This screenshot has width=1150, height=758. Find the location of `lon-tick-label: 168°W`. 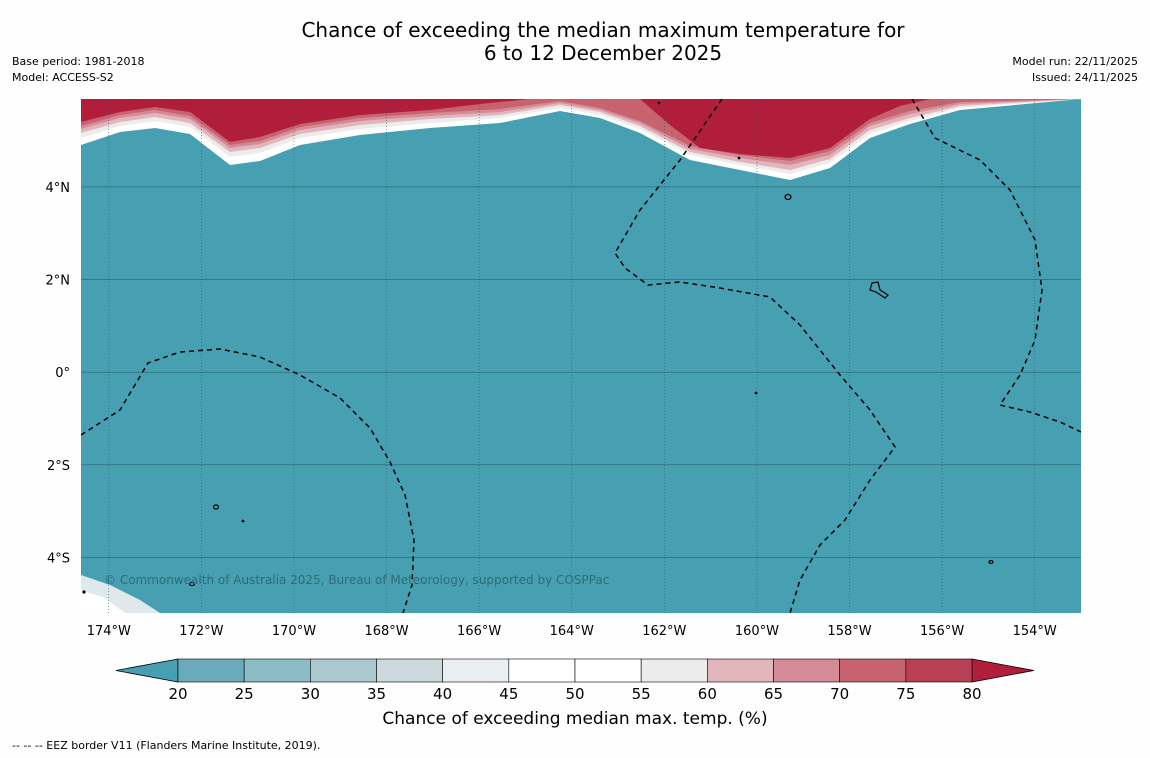

lon-tick-label: 168°W is located at coordinates (386, 631).